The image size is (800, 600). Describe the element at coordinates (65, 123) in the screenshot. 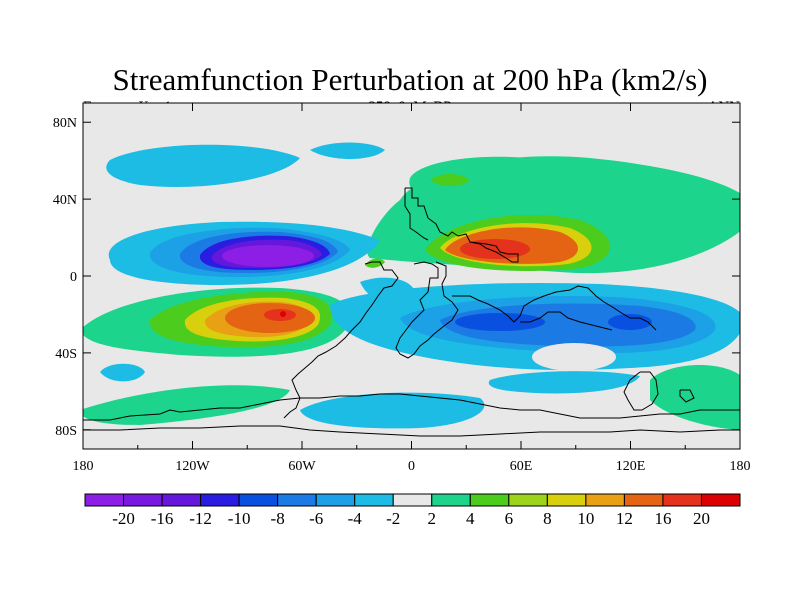

I see `y-tick-label: 80N` at that location.